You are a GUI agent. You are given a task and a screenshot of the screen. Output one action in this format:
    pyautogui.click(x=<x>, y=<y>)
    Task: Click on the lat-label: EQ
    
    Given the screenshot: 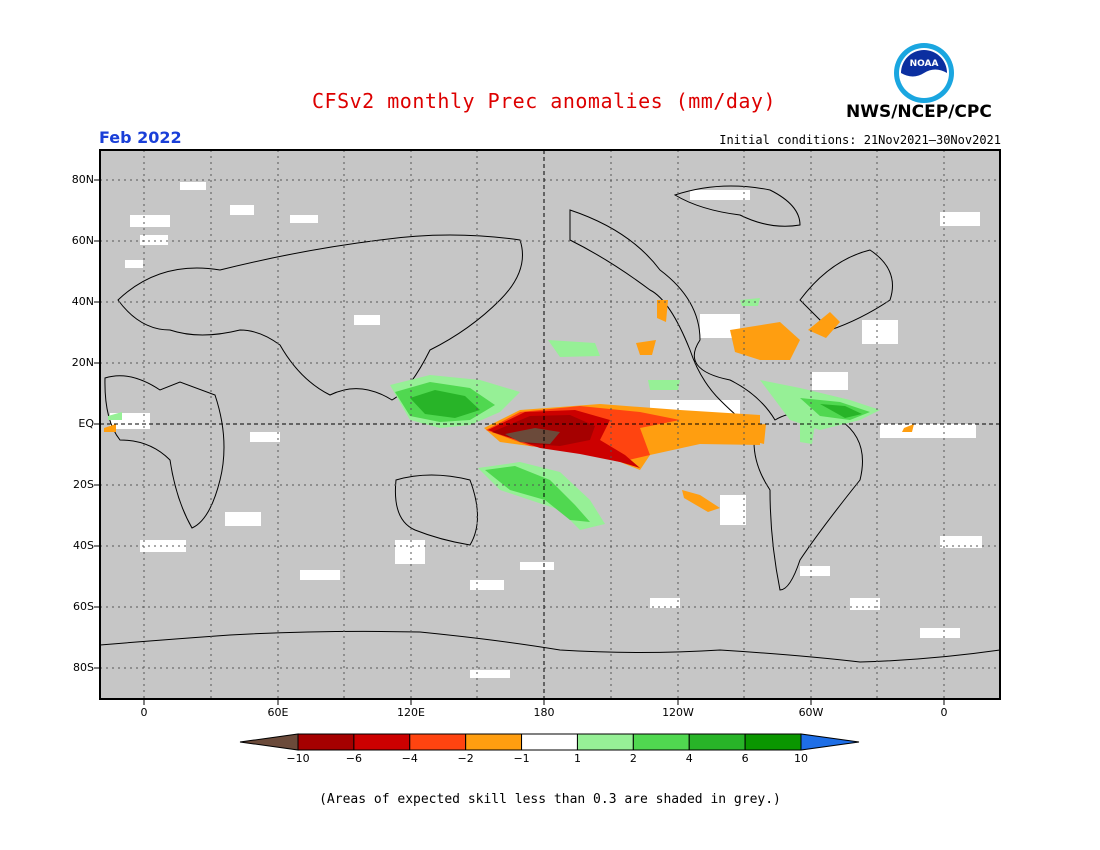 What is the action you would take?
    pyautogui.click(x=86, y=423)
    